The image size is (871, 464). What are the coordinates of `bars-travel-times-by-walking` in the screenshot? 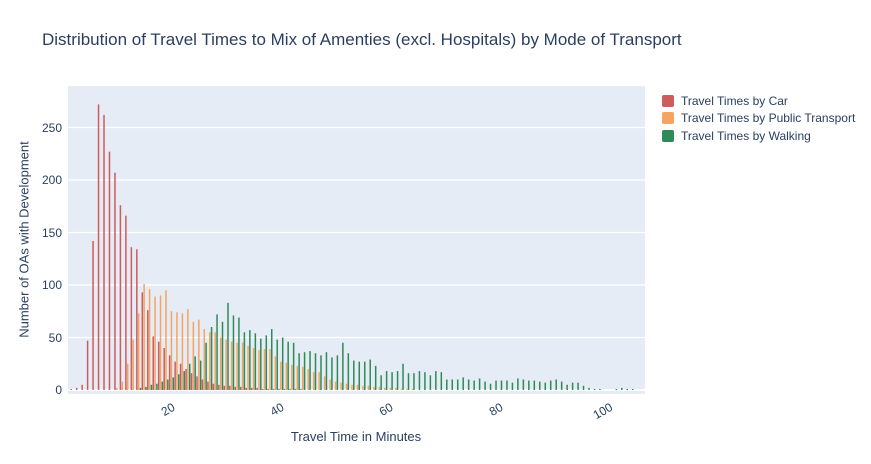 It's located at (386, 346).